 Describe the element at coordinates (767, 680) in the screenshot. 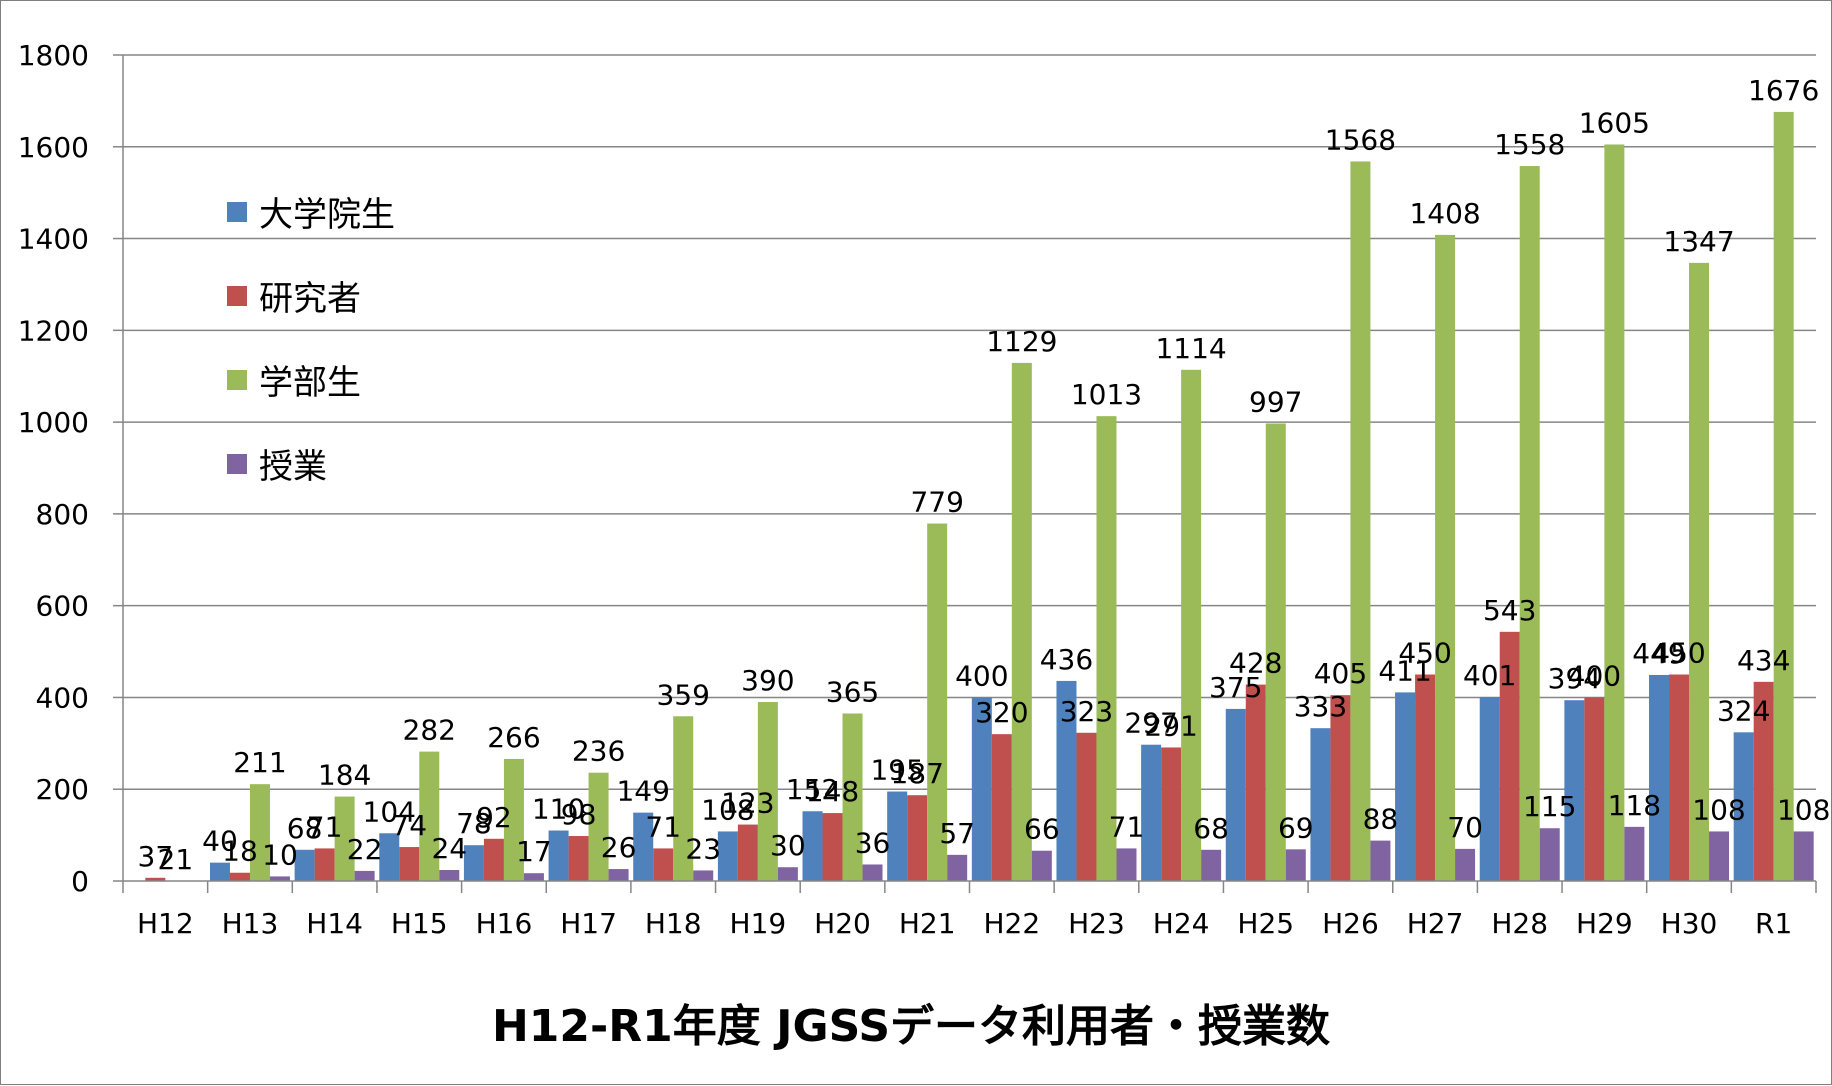

I see `data-label: 390` at that location.